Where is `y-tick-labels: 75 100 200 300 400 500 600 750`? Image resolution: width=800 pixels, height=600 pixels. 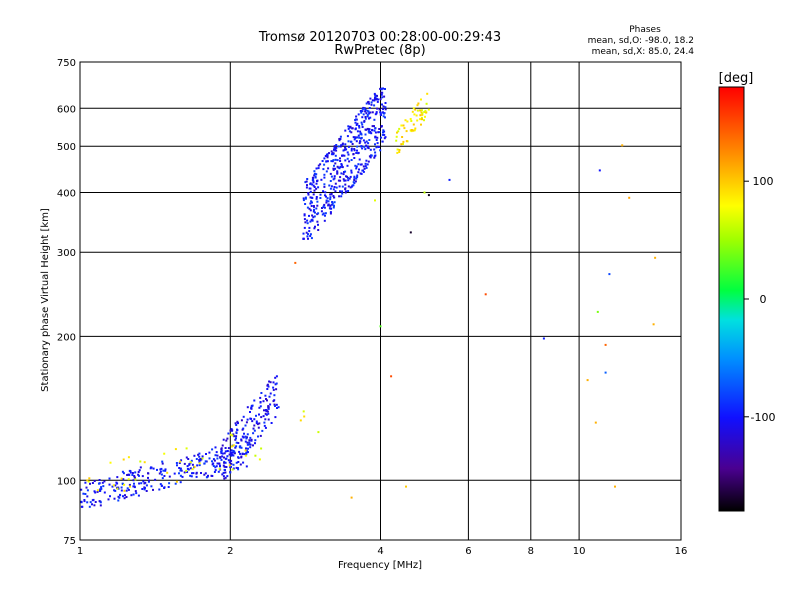 y-tick-labels: 75 100 200 300 400 500 600 750 is located at coordinates (66, 302).